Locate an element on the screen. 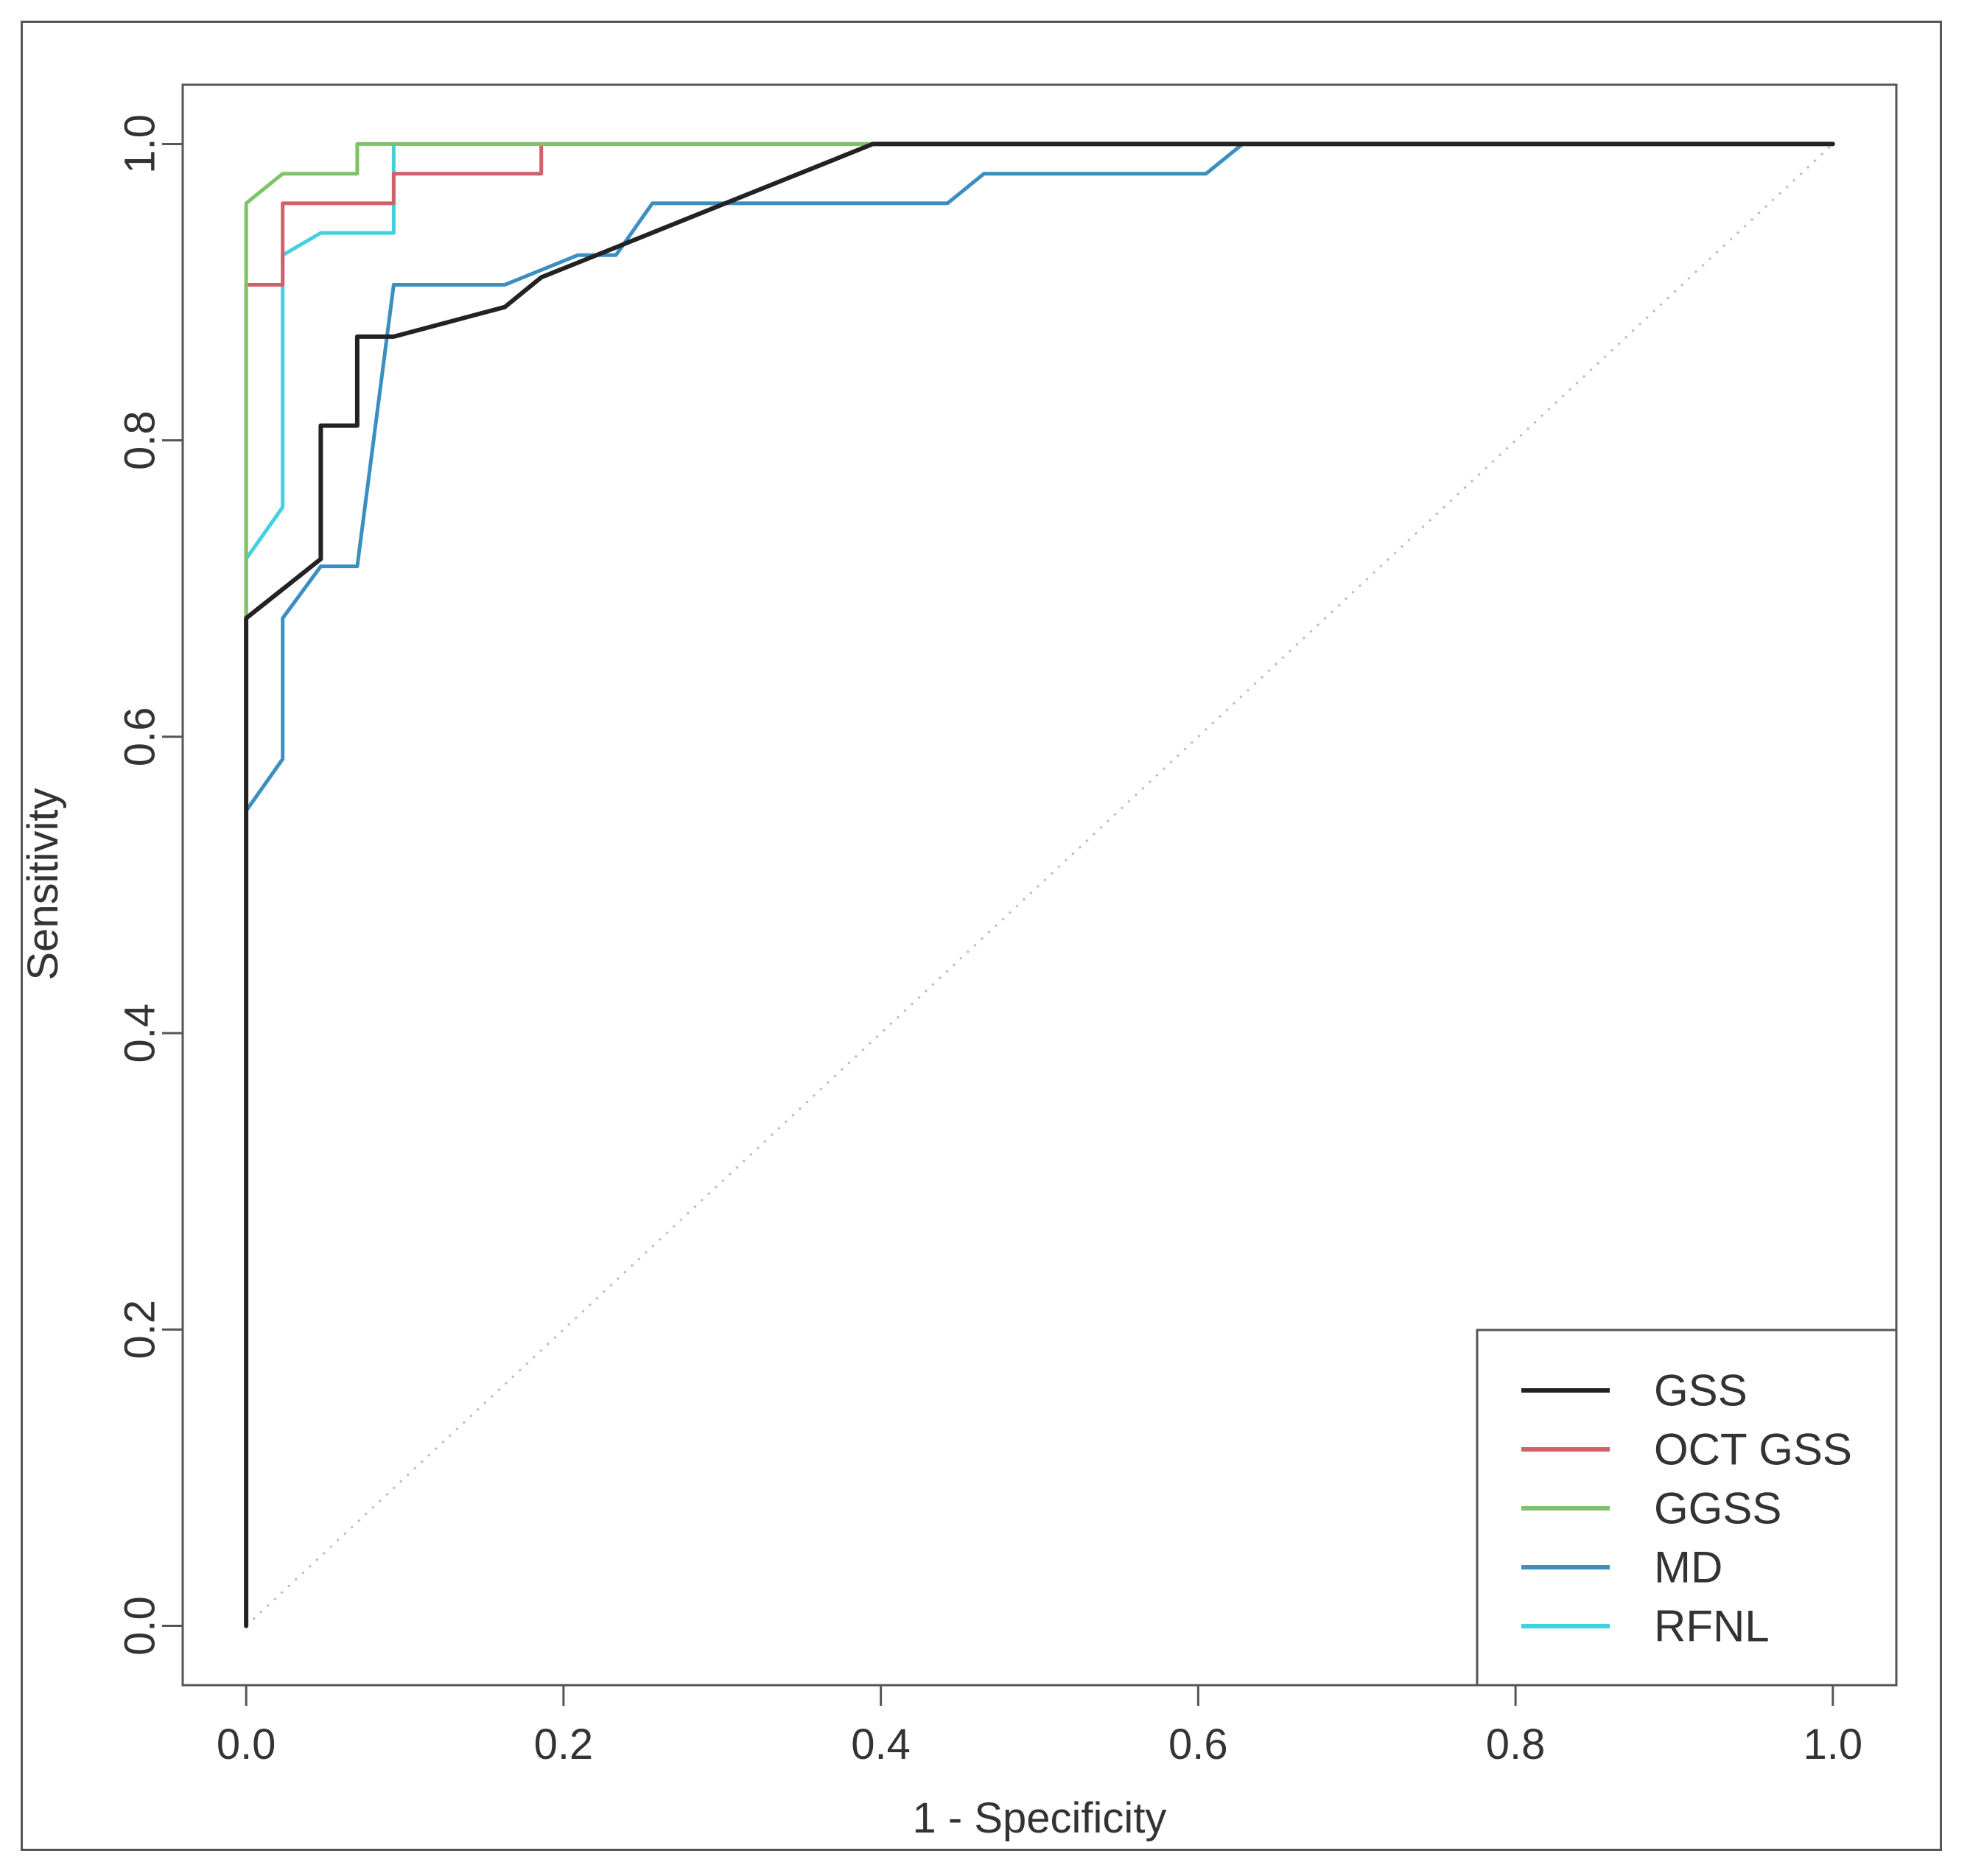  x-tick-label: 0.6 is located at coordinates (1198, 1744).